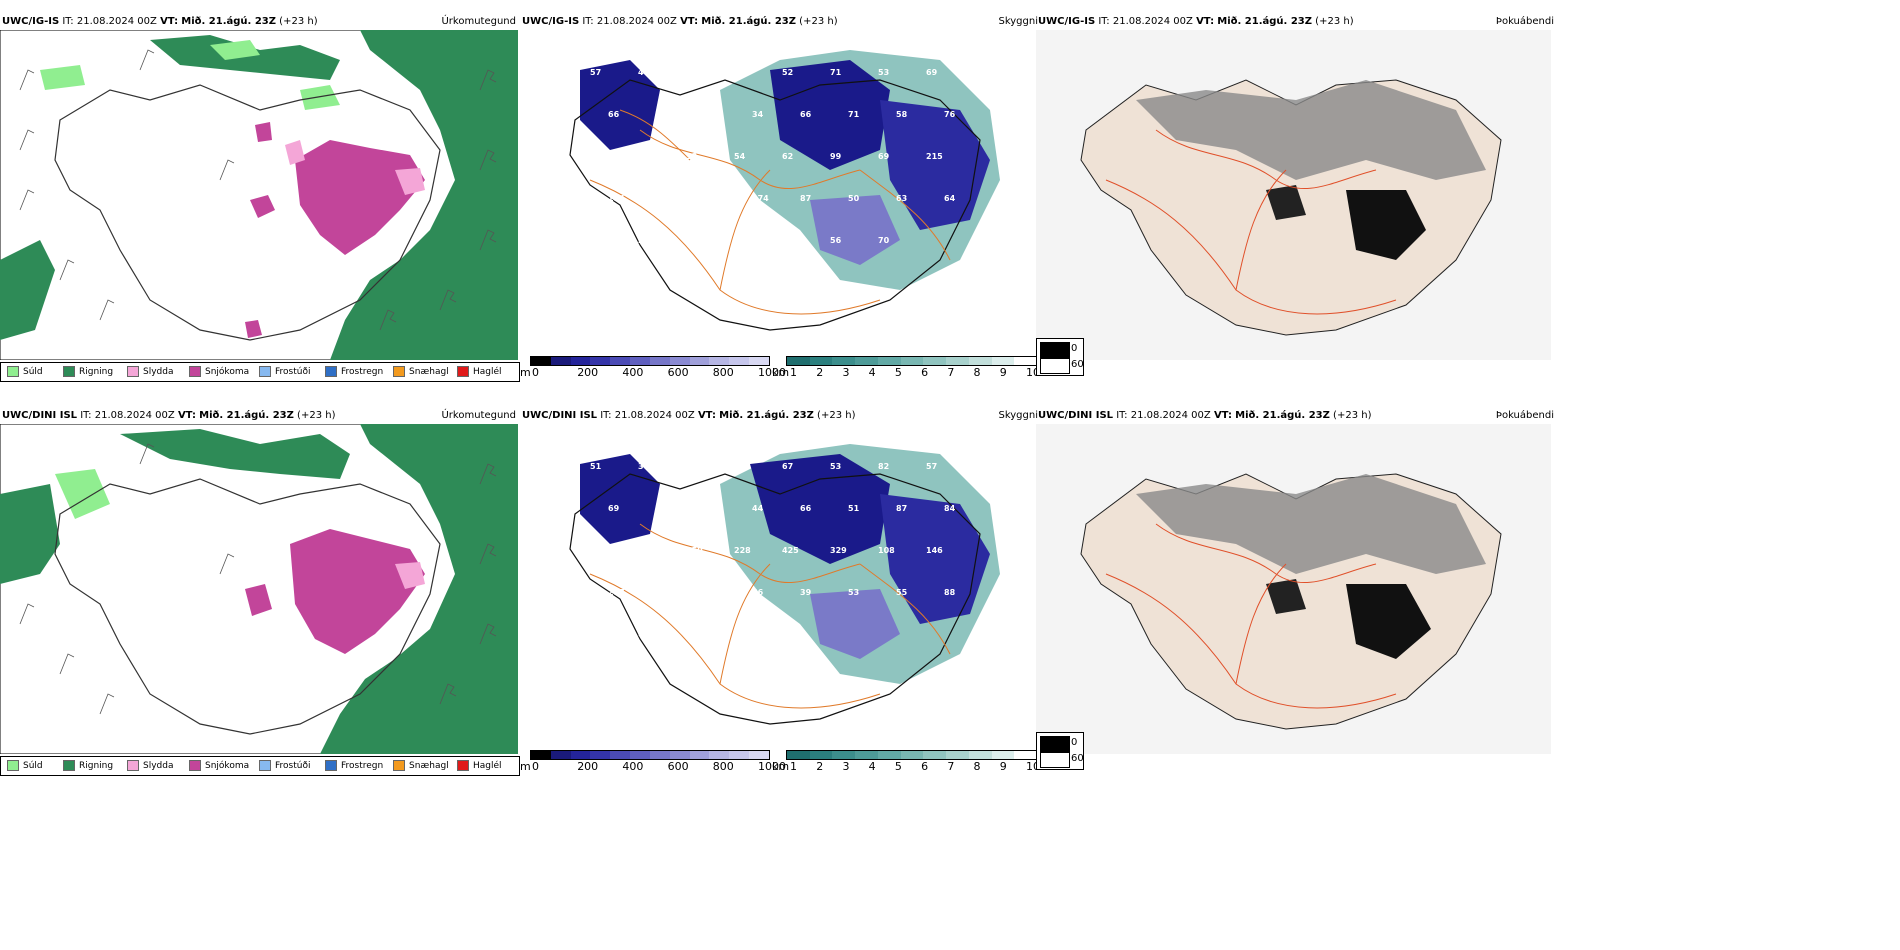  What do you see at coordinates (806, 508) in the screenshot?
I see `ceiling-value-label: 66` at bounding box center [806, 508].